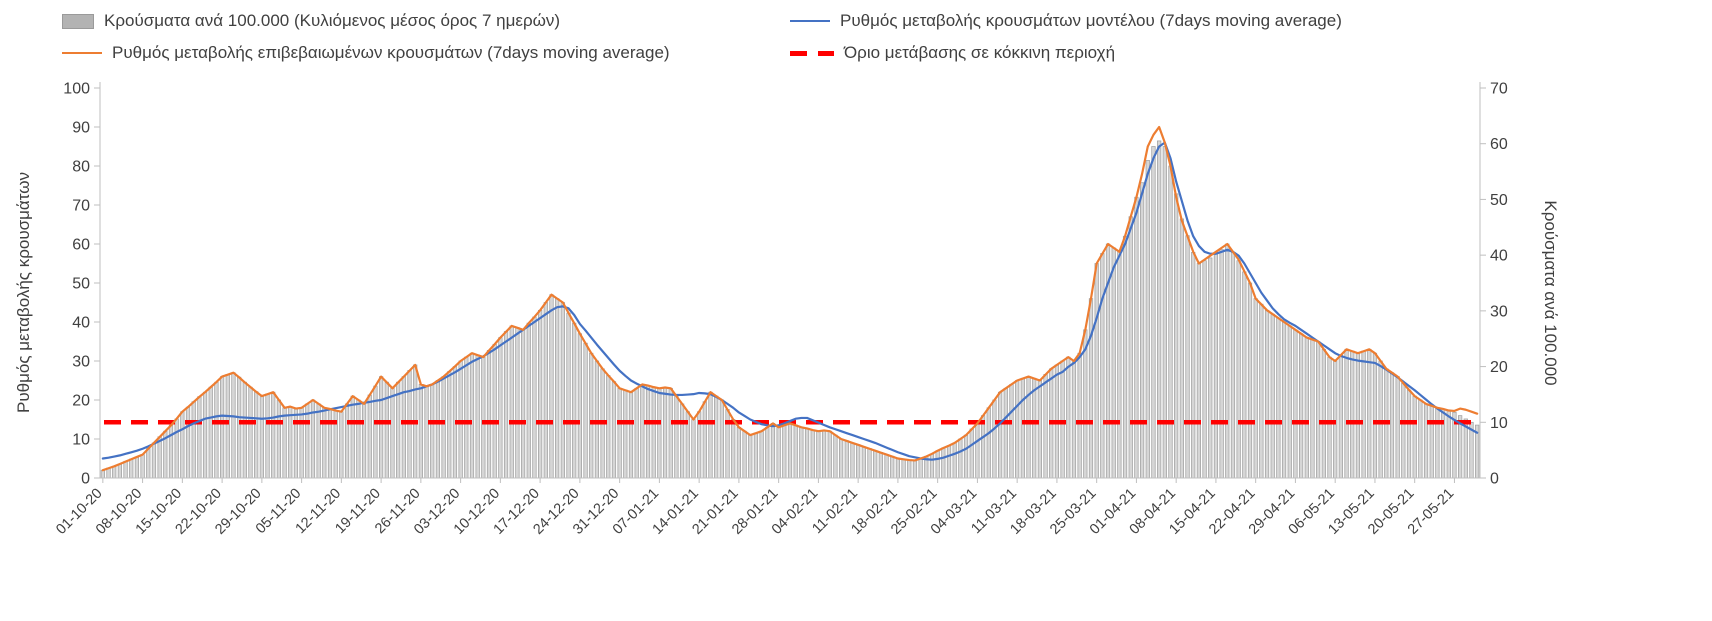 Image resolution: width=1712 pixels, height=621 pixels. I want to click on right-axis-title: Κρούσματα ανά 100.000, so click(1550, 293).